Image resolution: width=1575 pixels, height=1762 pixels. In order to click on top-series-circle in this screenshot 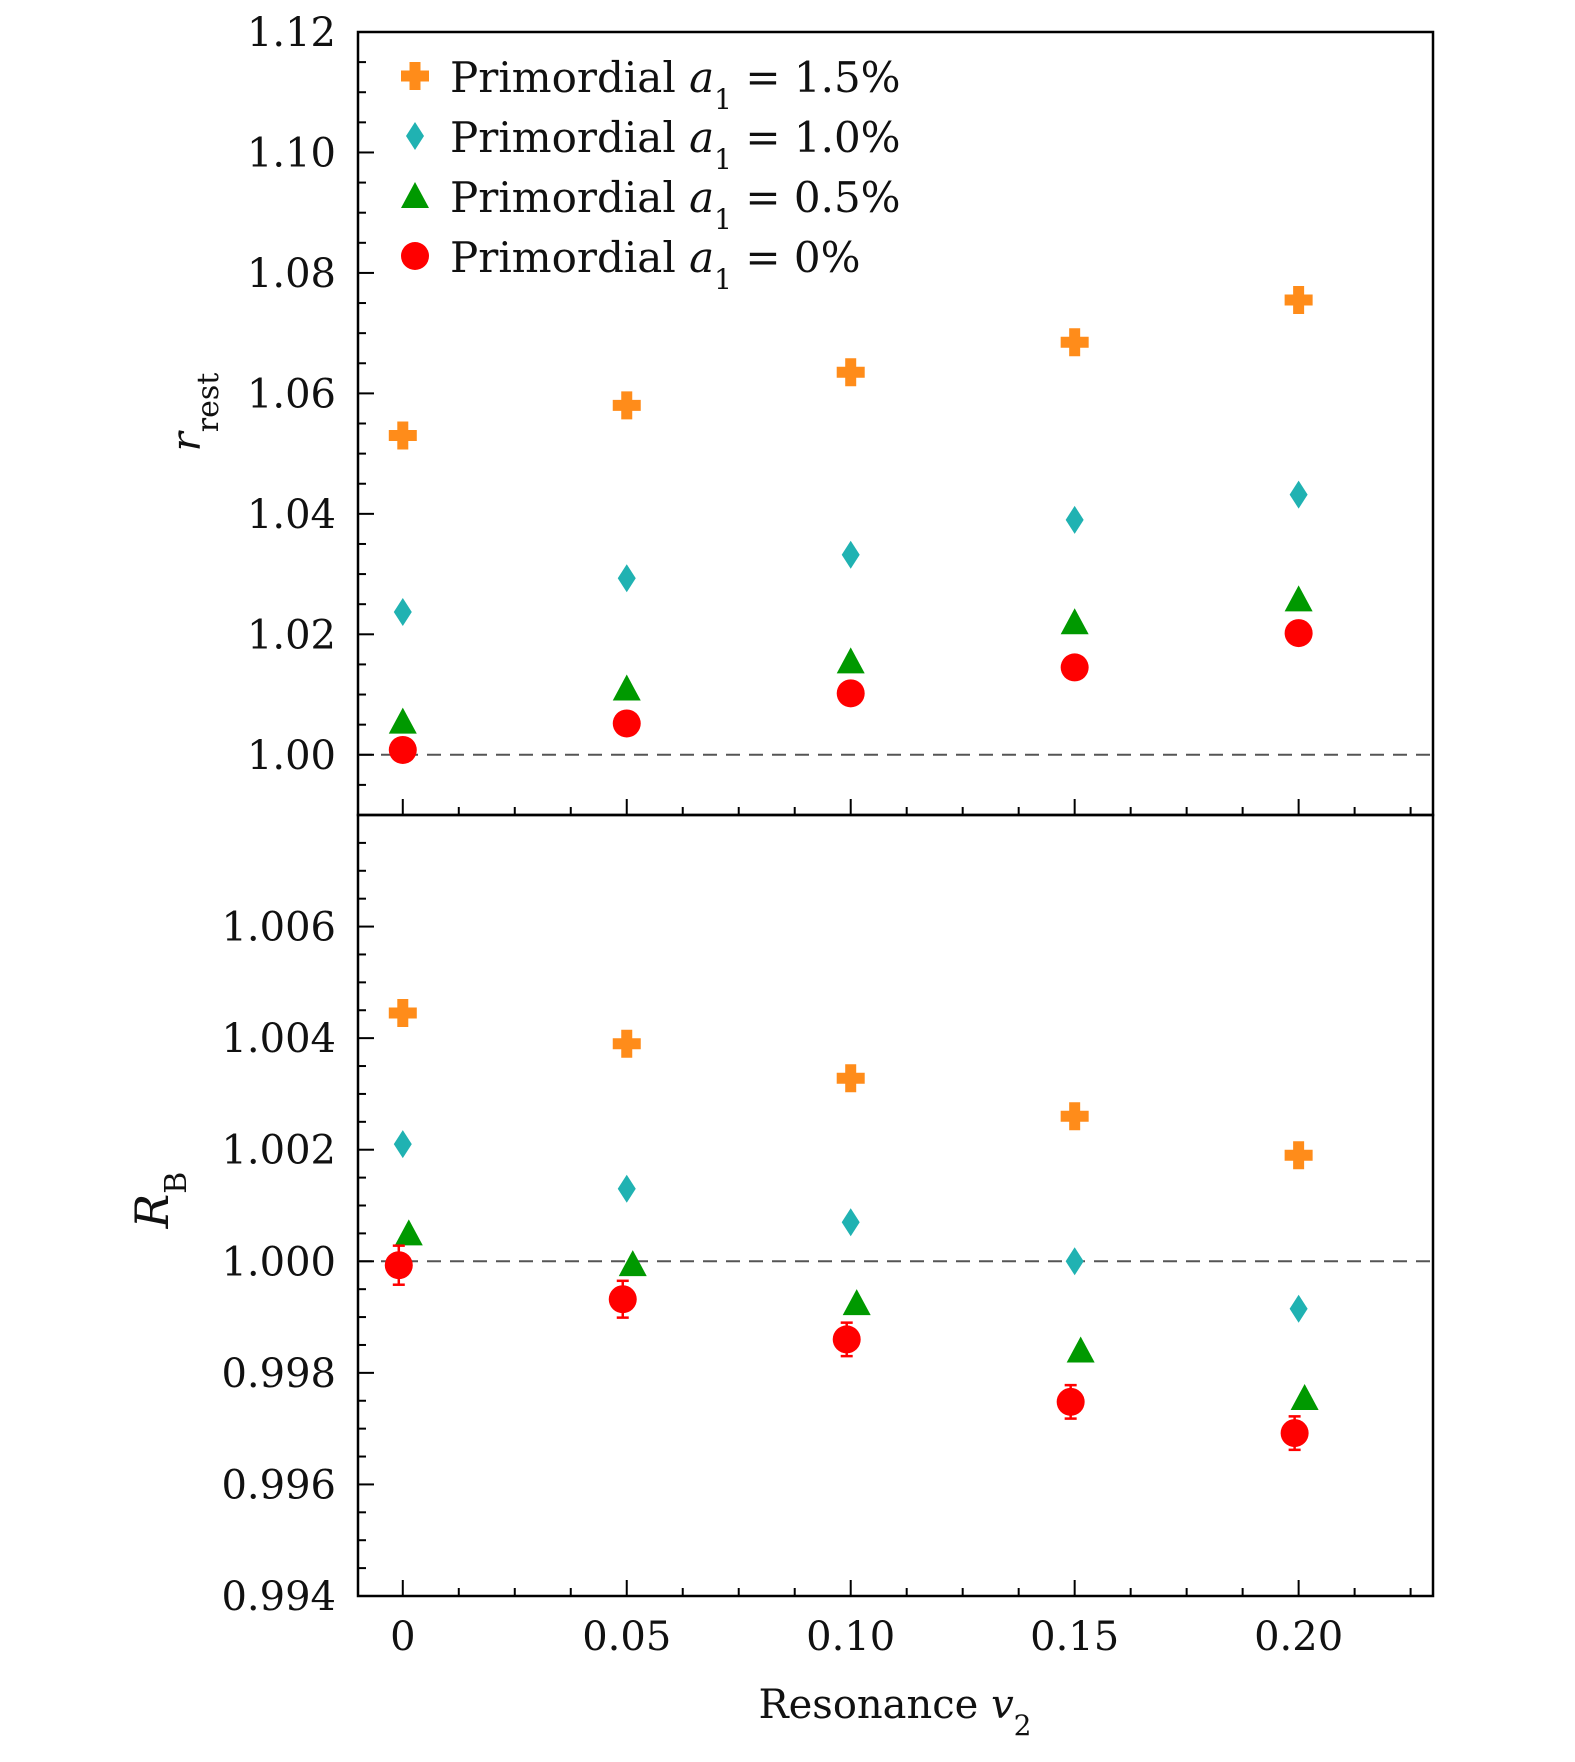, I will do `click(850, 691)`.